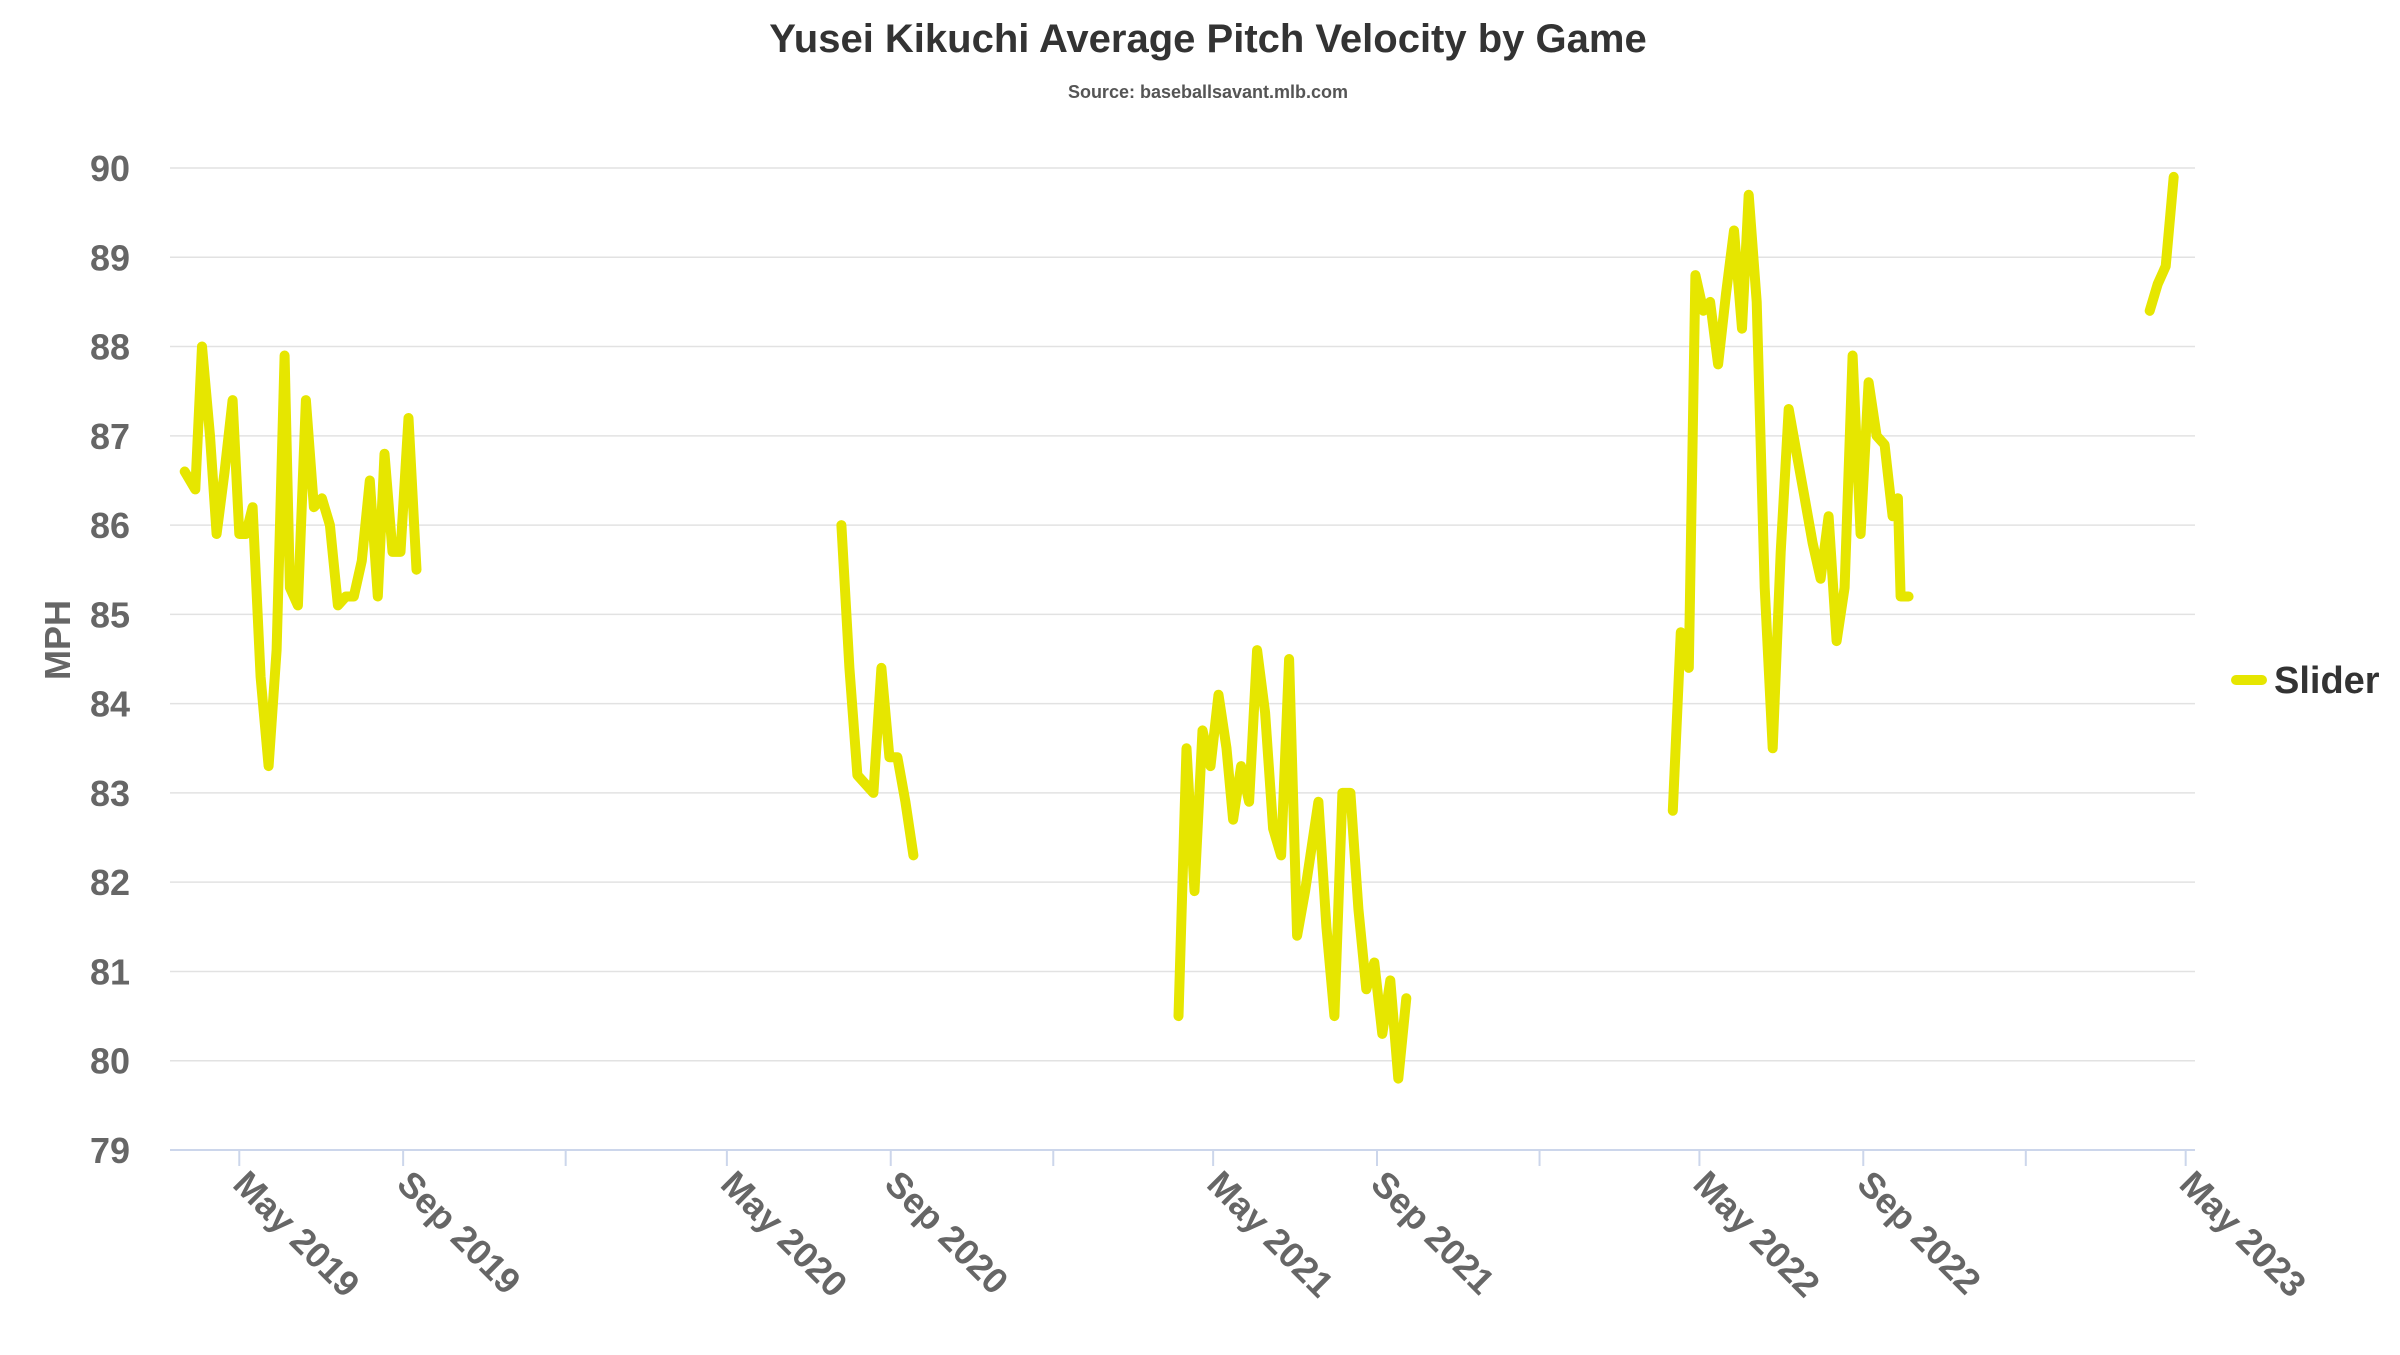 This screenshot has width=2400, height=1355. What do you see at coordinates (57, 640) in the screenshot?
I see `y-axis-title: MPH` at bounding box center [57, 640].